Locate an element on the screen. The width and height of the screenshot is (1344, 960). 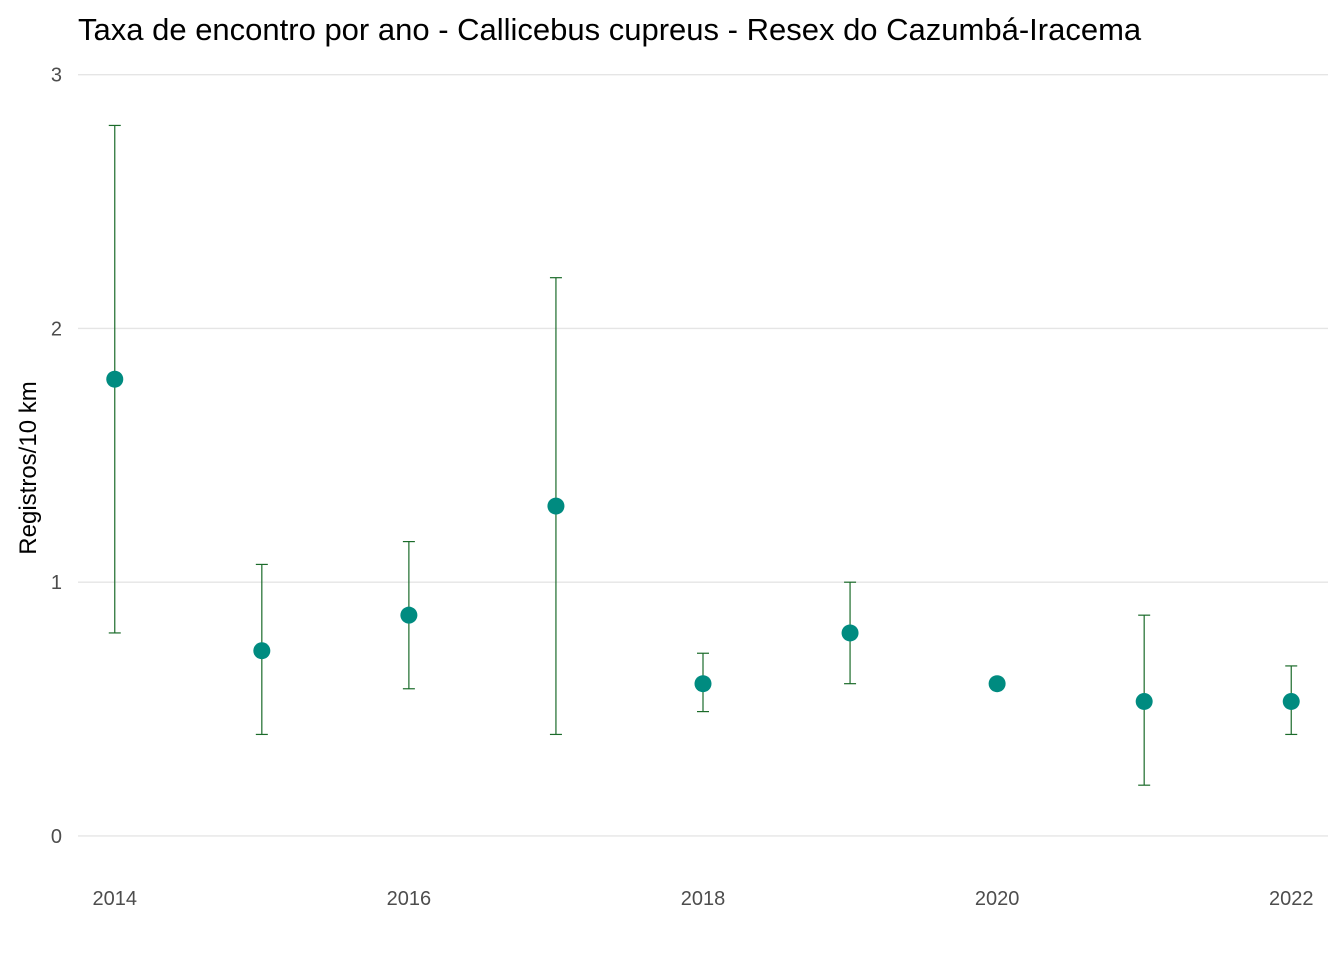
y-tick-label: 0 is located at coordinates (56, 837).